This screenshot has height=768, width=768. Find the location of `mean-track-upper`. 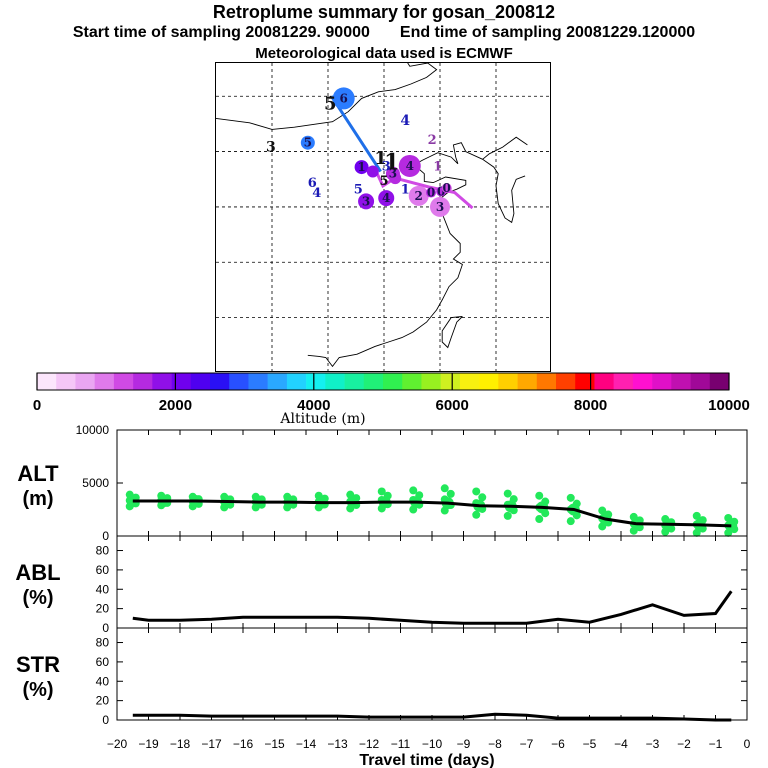

mean-track-upper is located at coordinates (356, 134).